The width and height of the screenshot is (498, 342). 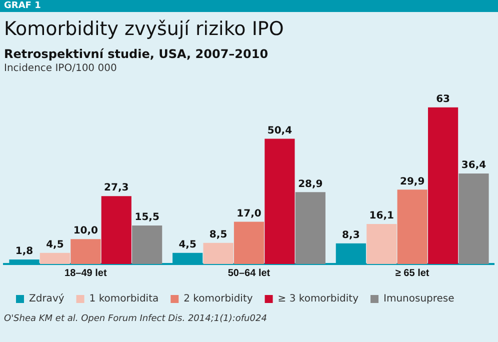 I want to click on data-label: 10,0, so click(x=85, y=231).